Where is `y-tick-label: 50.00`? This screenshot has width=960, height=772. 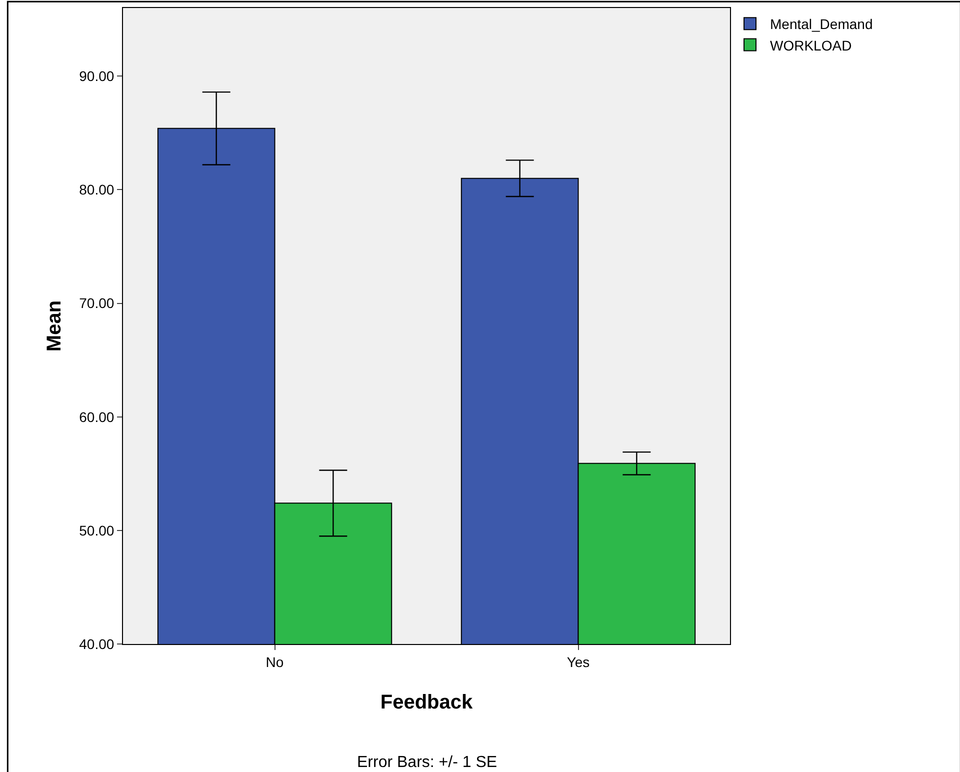
y-tick-label: 50.00 is located at coordinates (96, 530).